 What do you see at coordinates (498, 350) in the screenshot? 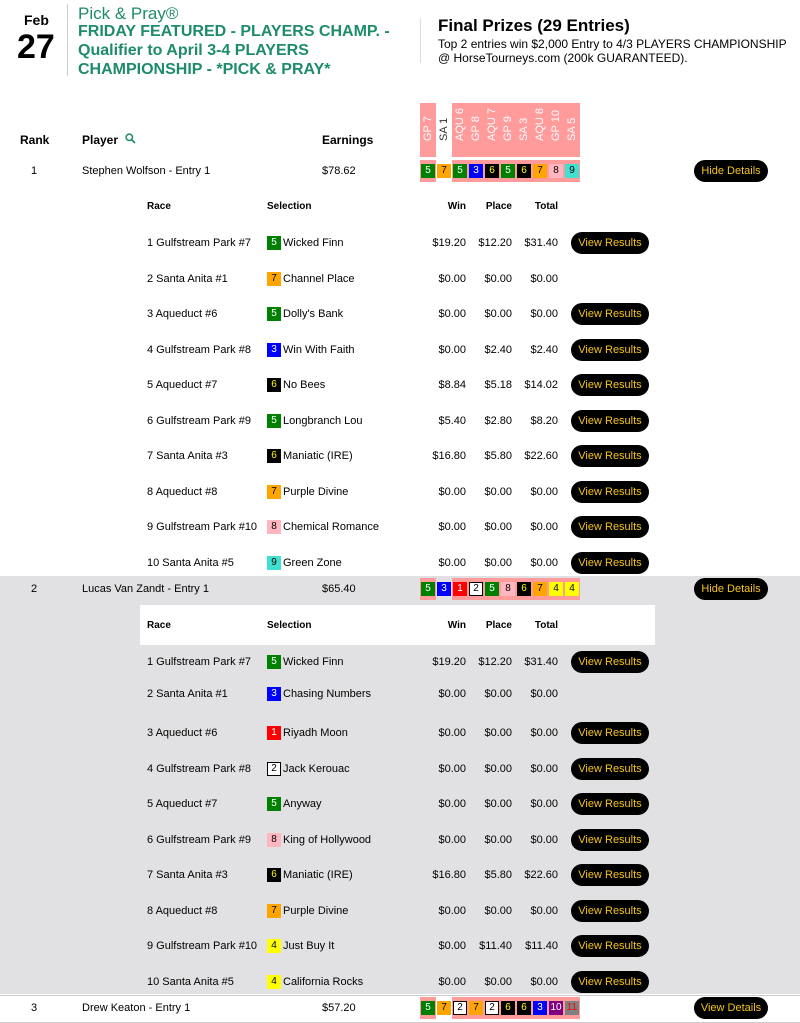
I see `detail-place: $2.40` at bounding box center [498, 350].